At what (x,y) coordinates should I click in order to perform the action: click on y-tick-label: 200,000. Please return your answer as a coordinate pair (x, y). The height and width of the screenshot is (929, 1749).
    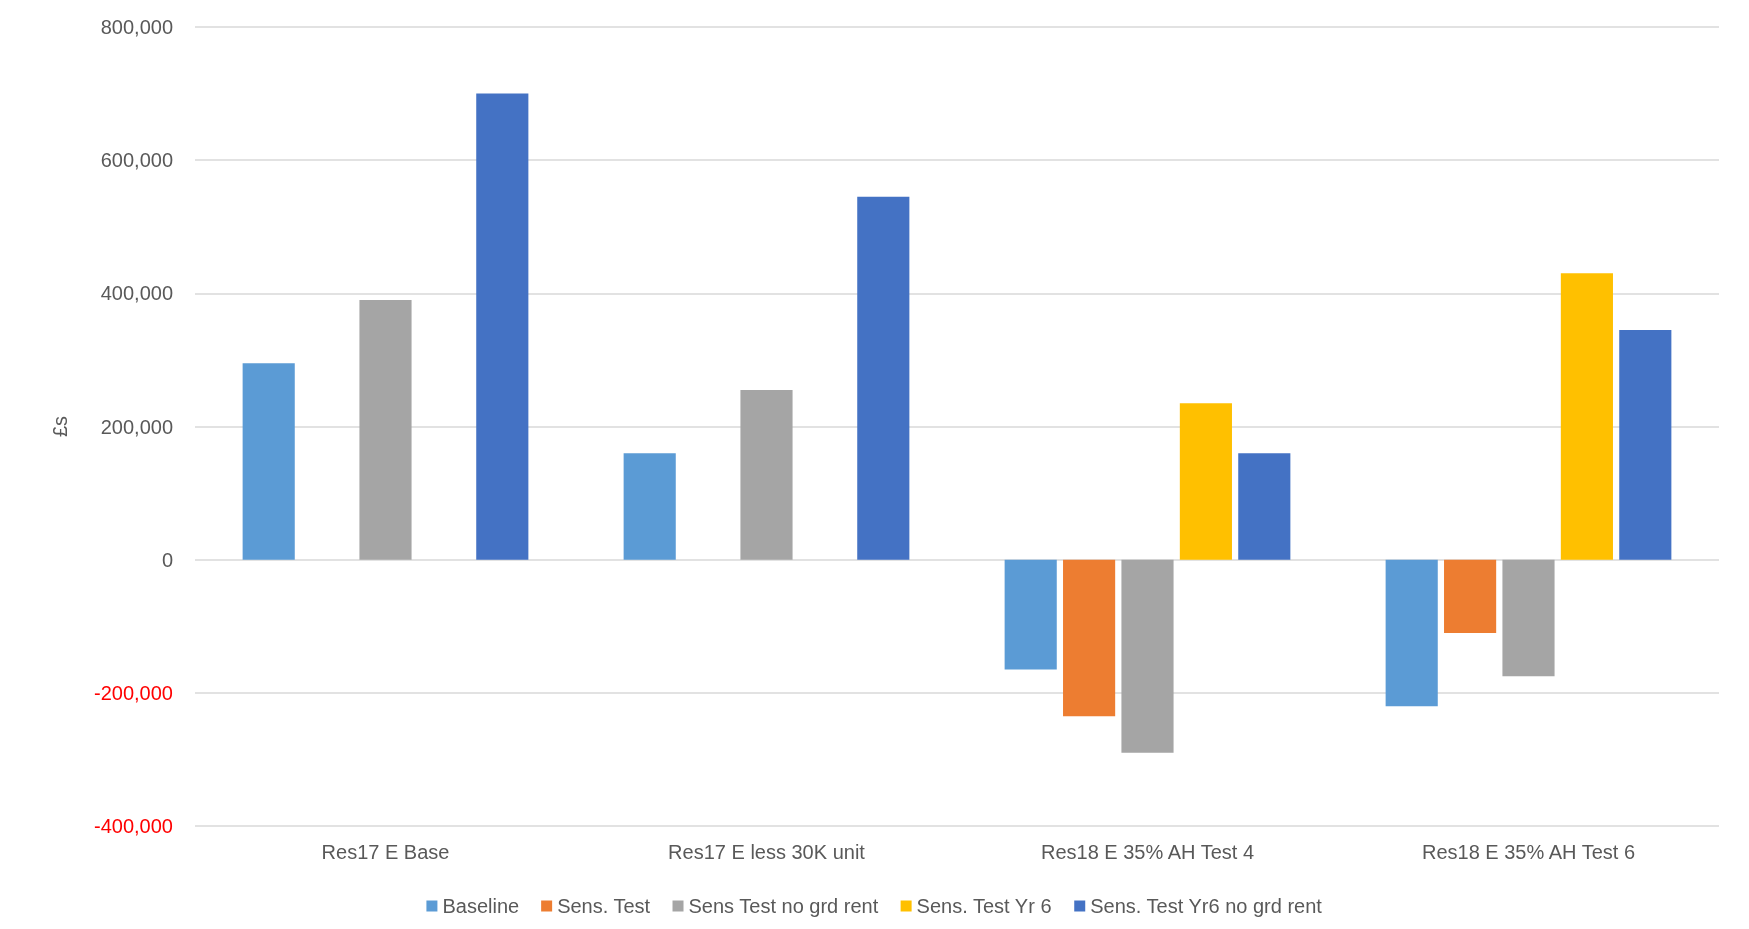
    Looking at the image, I should click on (136, 426).